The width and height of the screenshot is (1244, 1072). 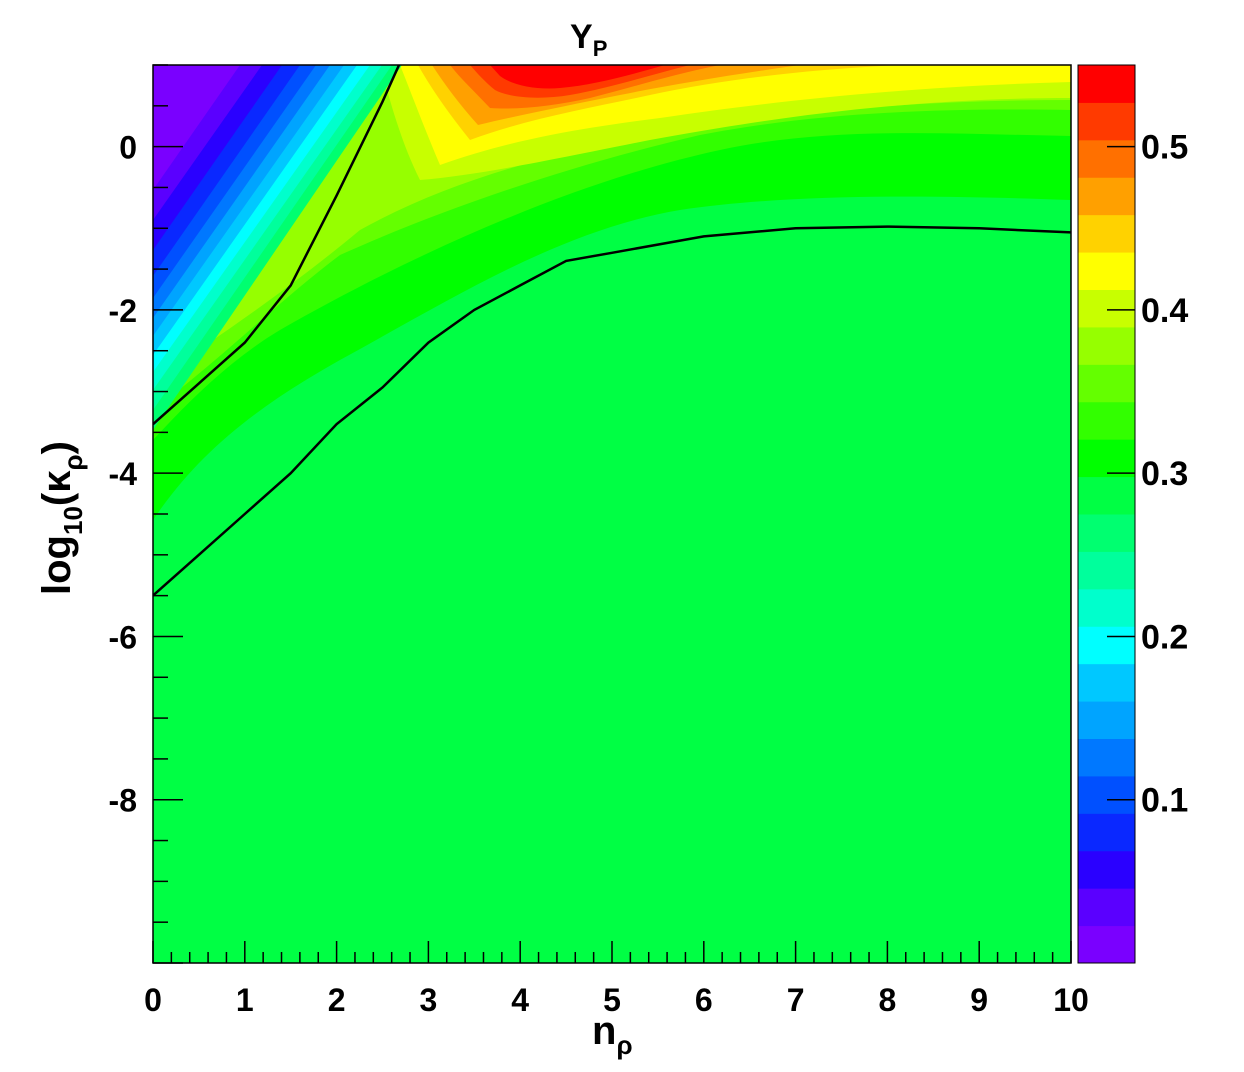 I want to click on colorbar-tick-label: 0.3, so click(x=1164, y=474).